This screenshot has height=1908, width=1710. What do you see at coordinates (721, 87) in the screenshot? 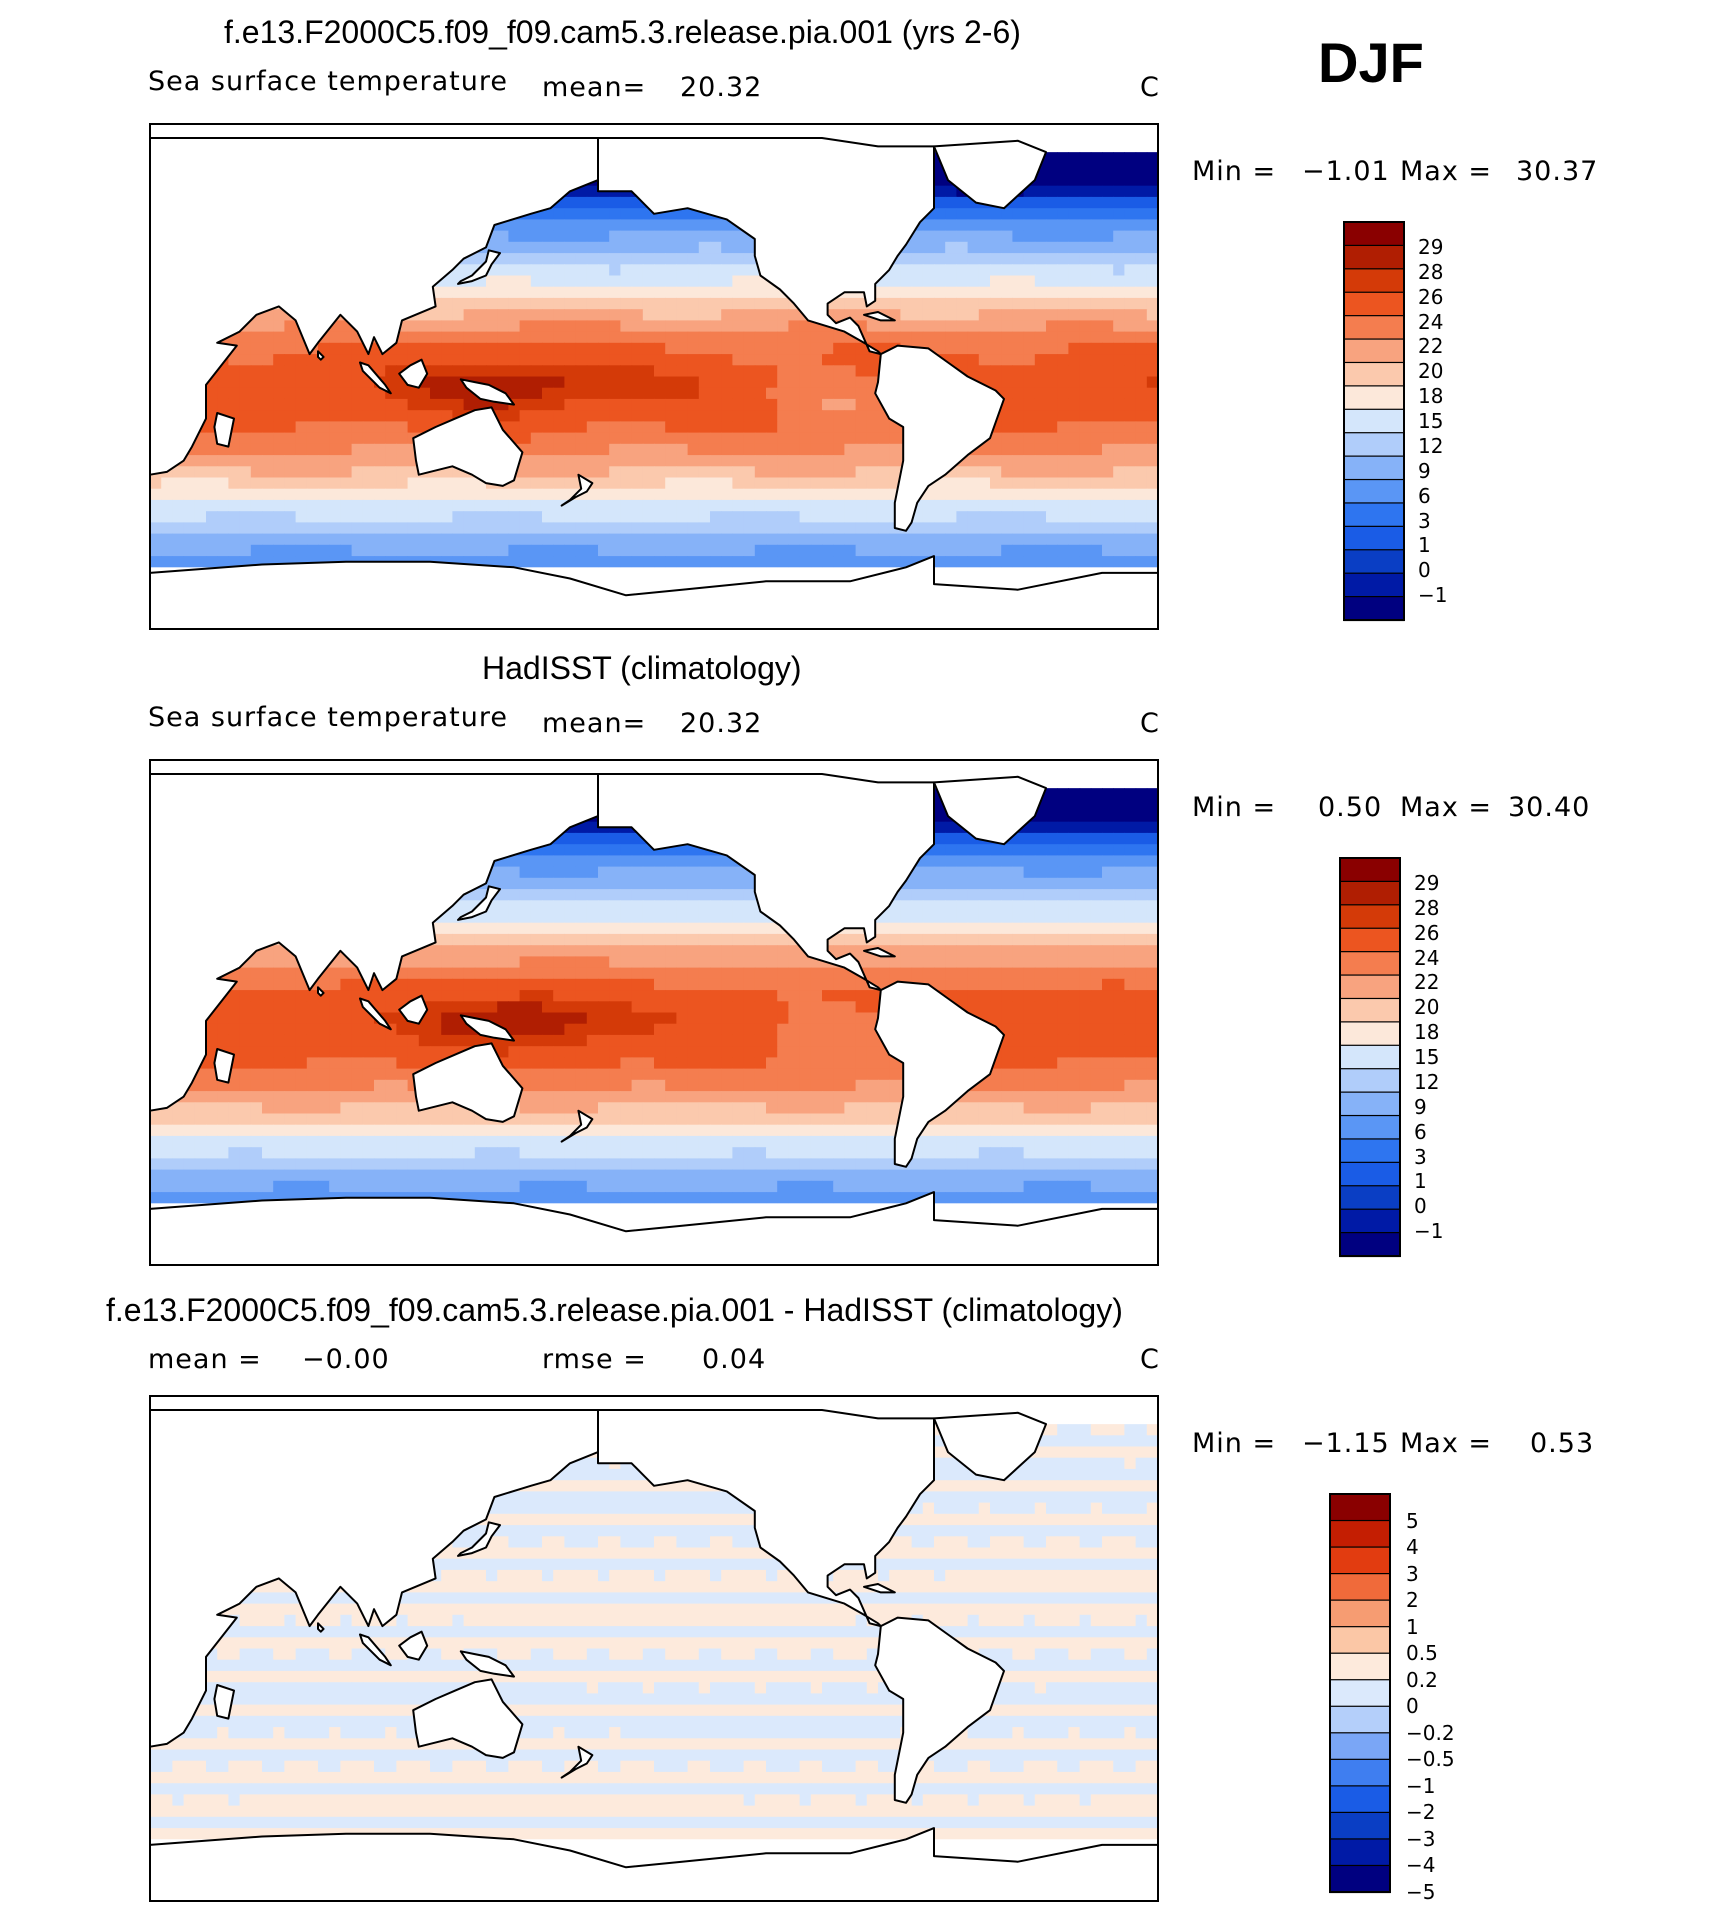
I see `panel-1-mean-value: 20.32` at bounding box center [721, 87].